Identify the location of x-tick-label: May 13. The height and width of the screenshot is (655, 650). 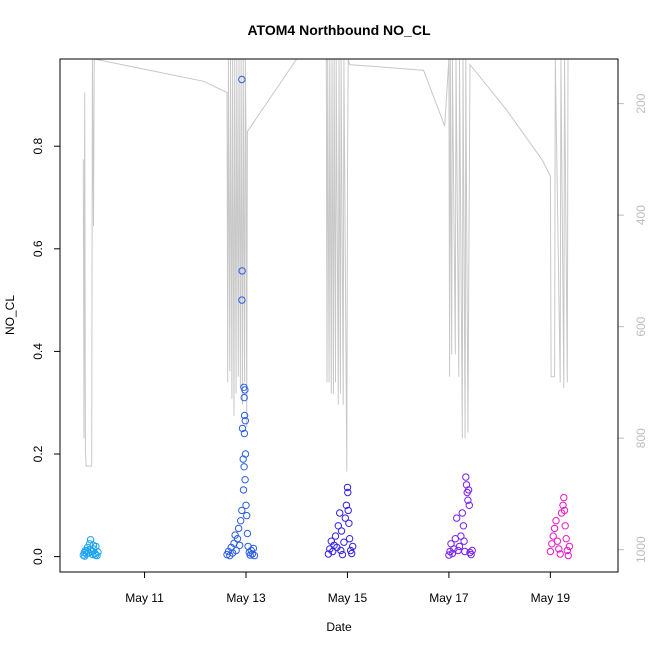
(246, 598).